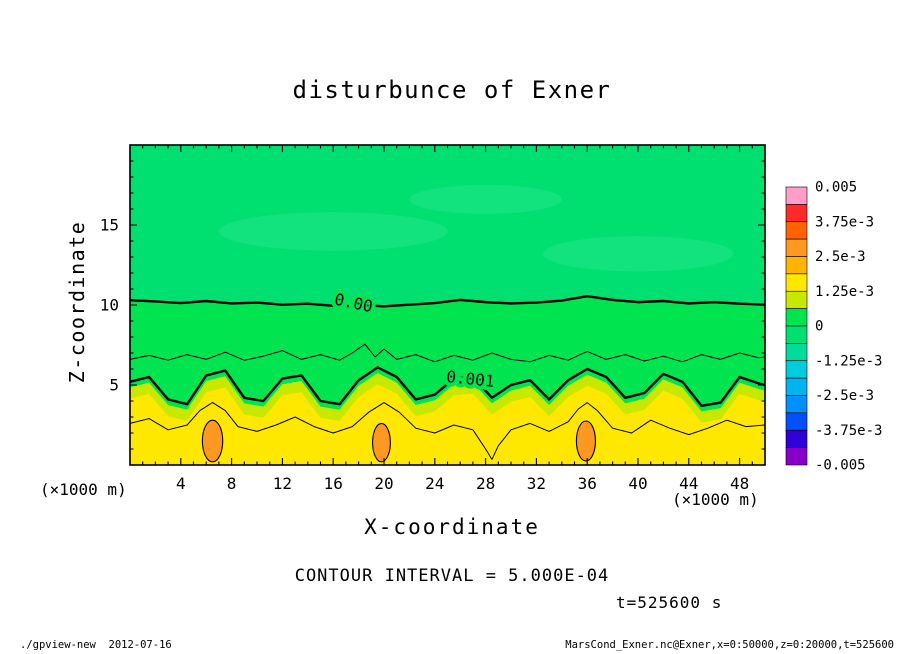 The height and width of the screenshot is (654, 904). Describe the element at coordinates (840, 466) in the screenshot. I see `svg-text: -0.005` at that location.